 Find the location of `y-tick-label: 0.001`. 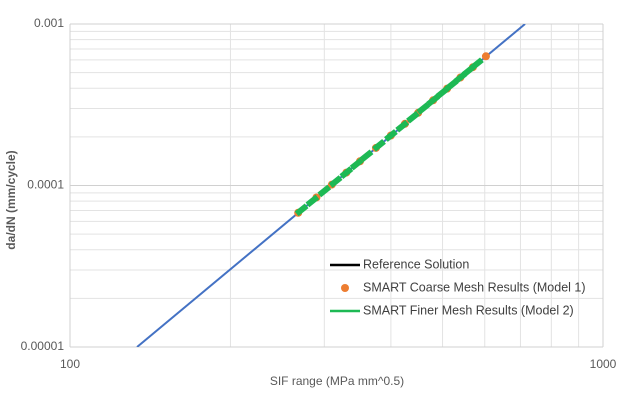

y-tick-label: 0.001 is located at coordinates (49, 23).